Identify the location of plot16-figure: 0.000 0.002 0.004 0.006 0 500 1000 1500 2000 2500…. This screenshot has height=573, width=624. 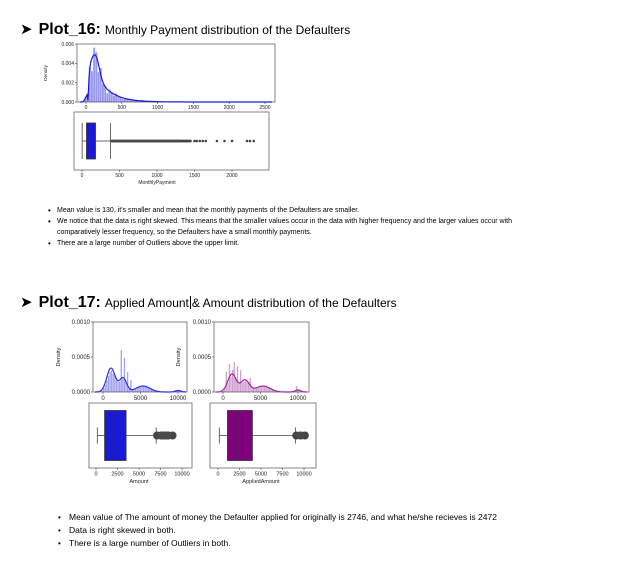
(159, 114).